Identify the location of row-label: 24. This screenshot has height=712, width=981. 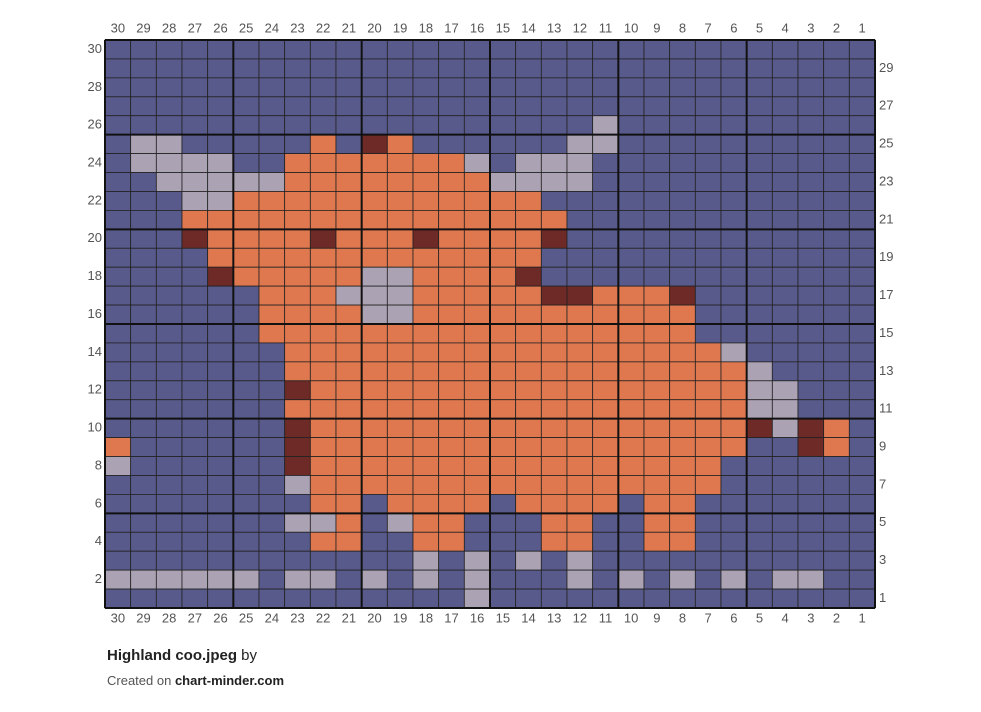
(95, 162).